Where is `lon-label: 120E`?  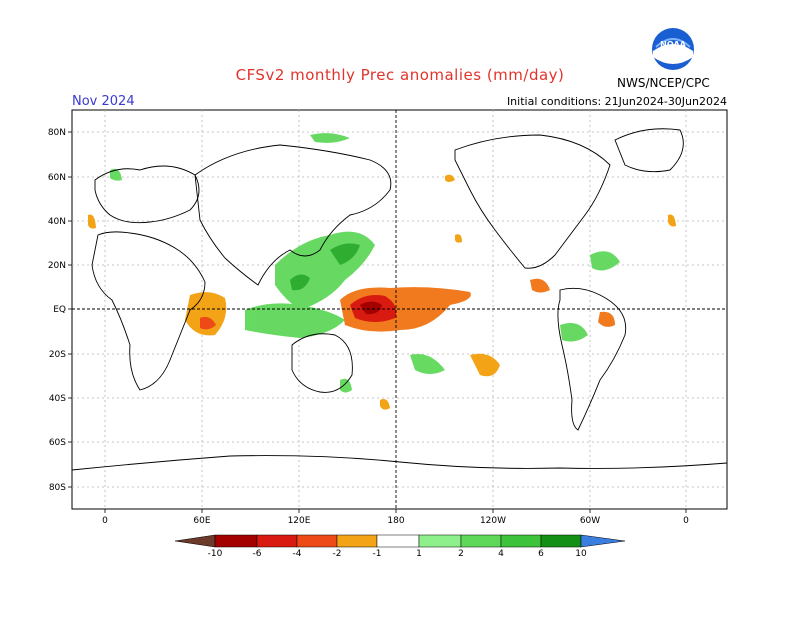 lon-label: 120E is located at coordinates (299, 521).